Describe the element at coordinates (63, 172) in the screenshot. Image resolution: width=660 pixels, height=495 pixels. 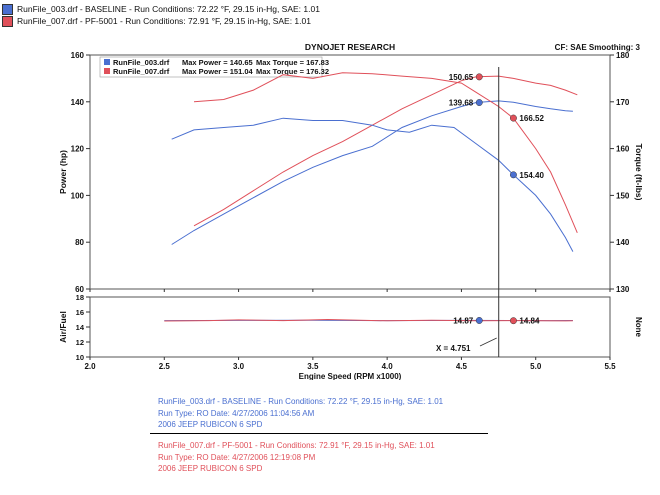
I see `y-axis-label: Power (hp)` at that location.